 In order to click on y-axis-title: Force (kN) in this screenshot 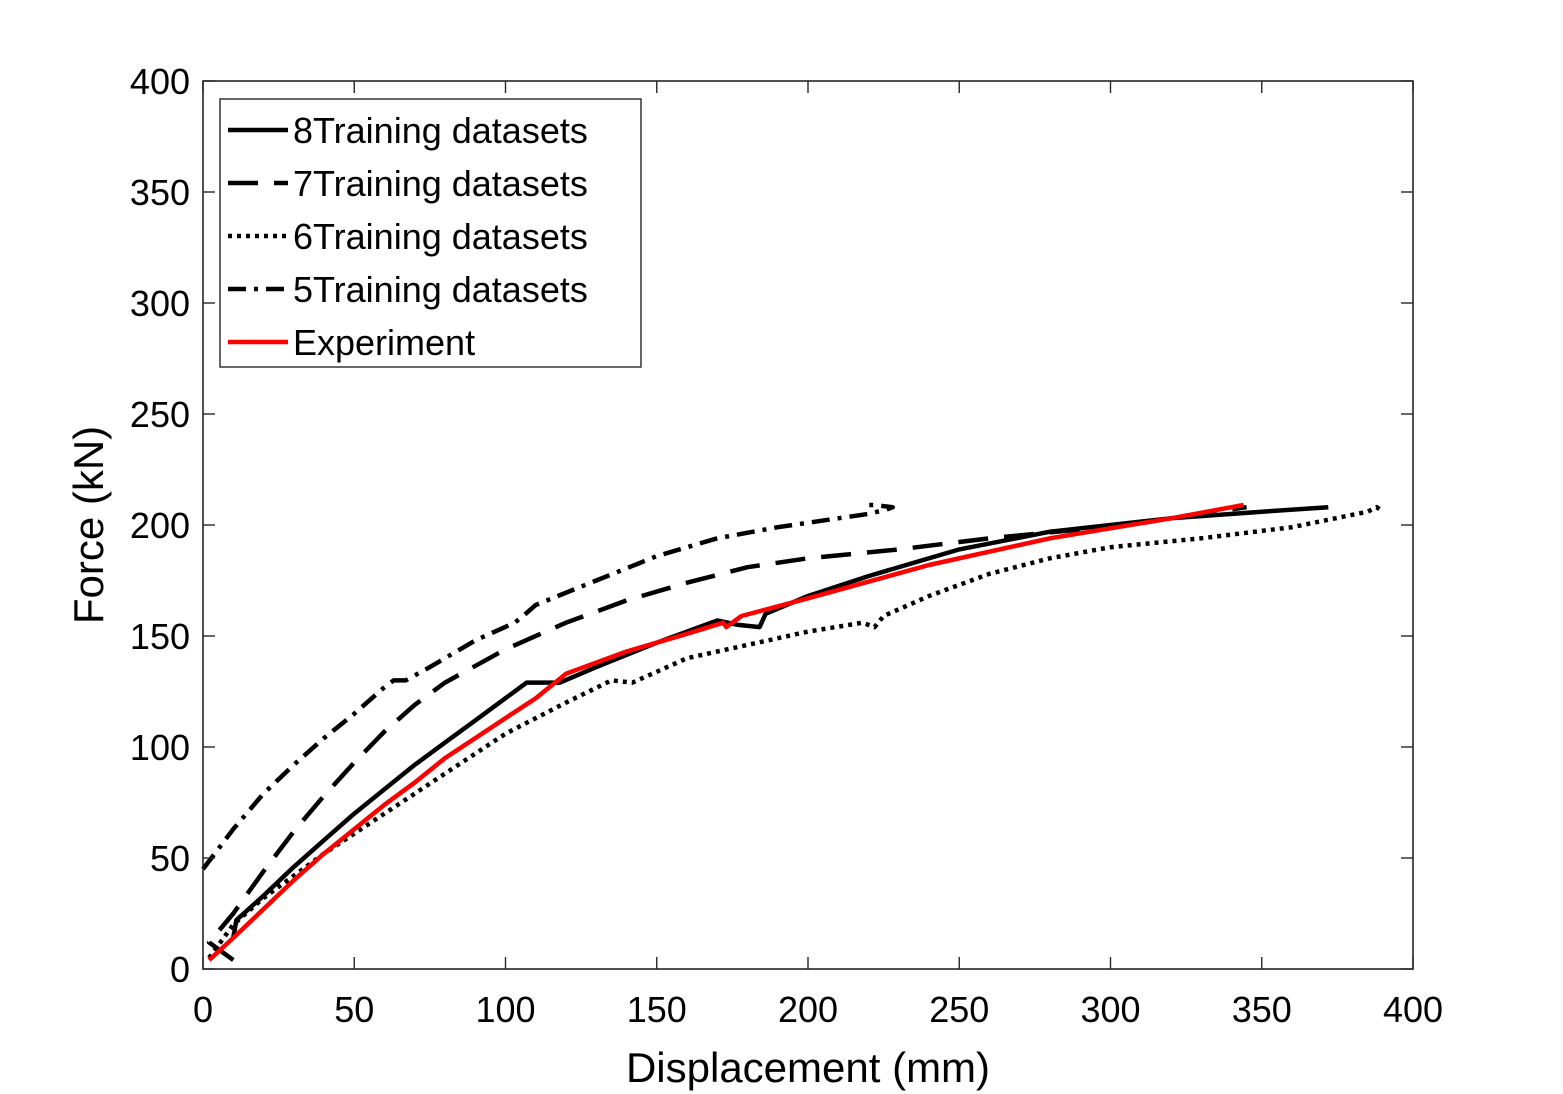, I will do `click(88, 525)`.